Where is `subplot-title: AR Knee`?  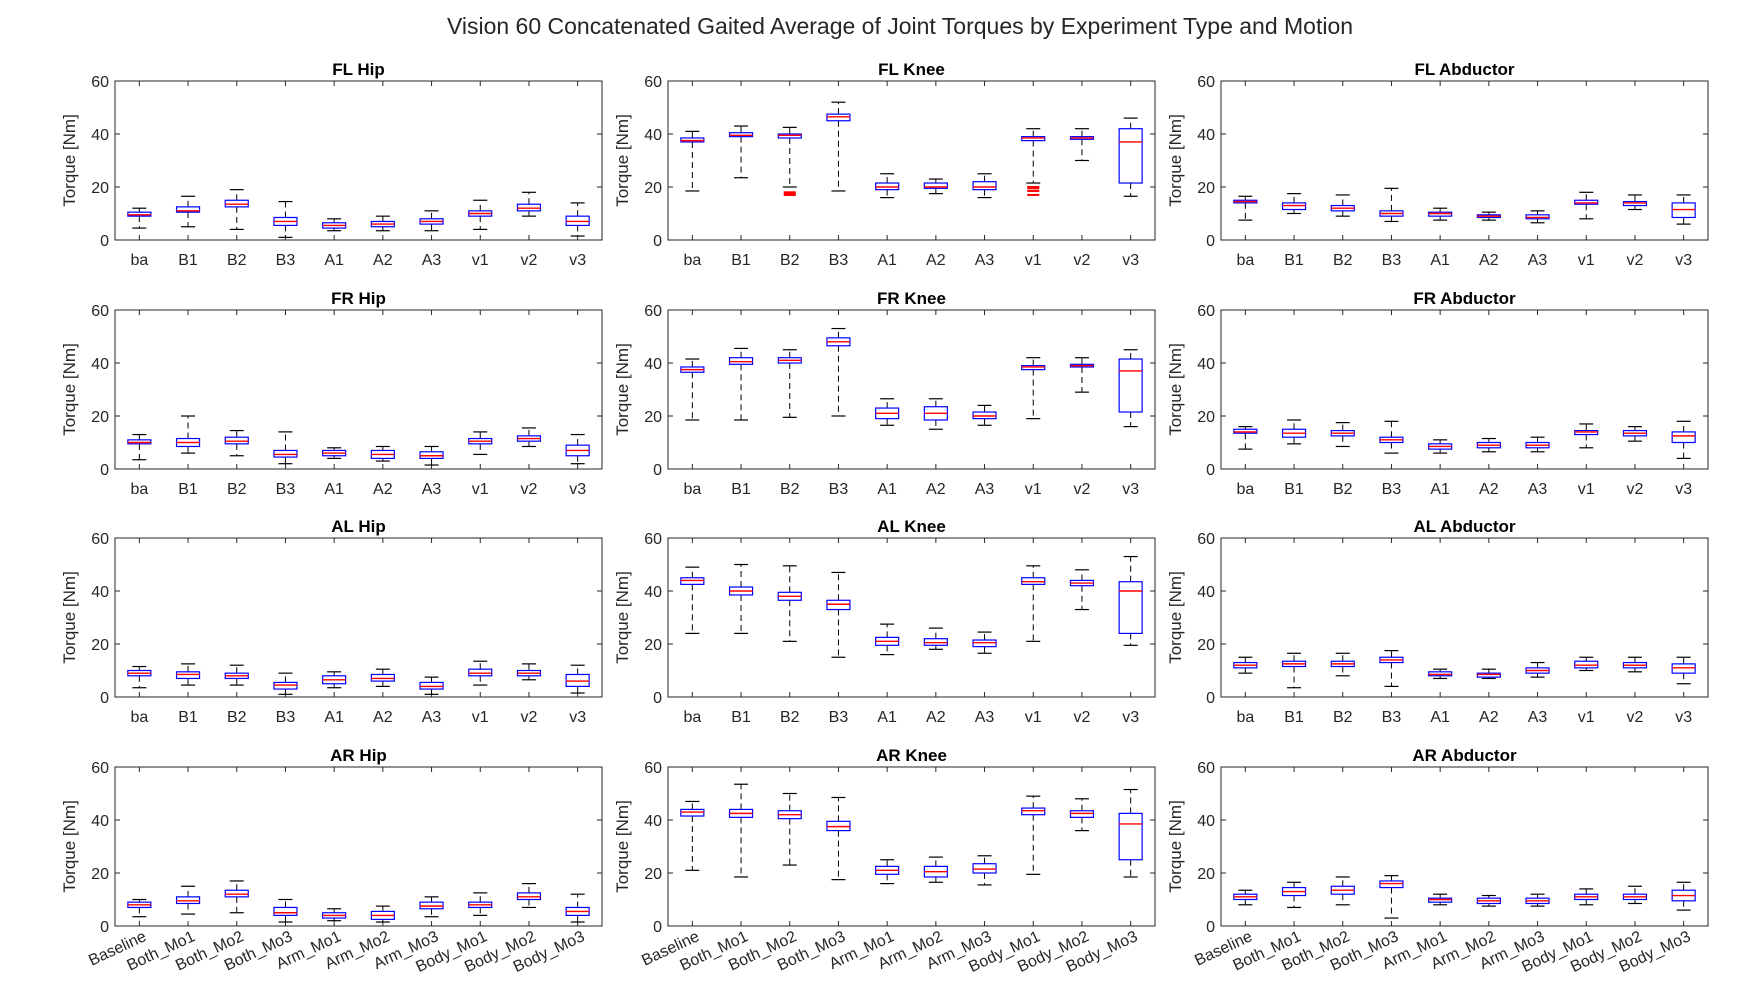 subplot-title: AR Knee is located at coordinates (911, 755).